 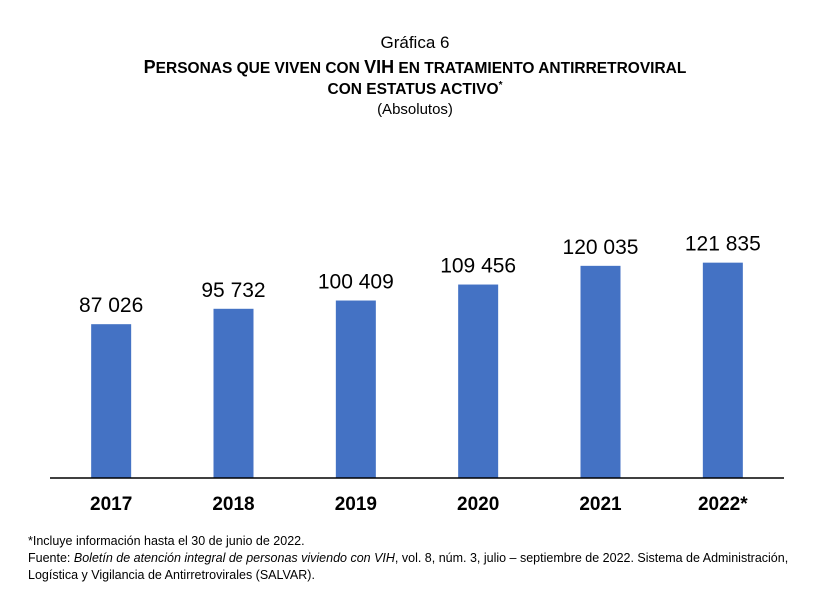 What do you see at coordinates (723, 504) in the screenshot?
I see `category-label-2022: 2022*` at bounding box center [723, 504].